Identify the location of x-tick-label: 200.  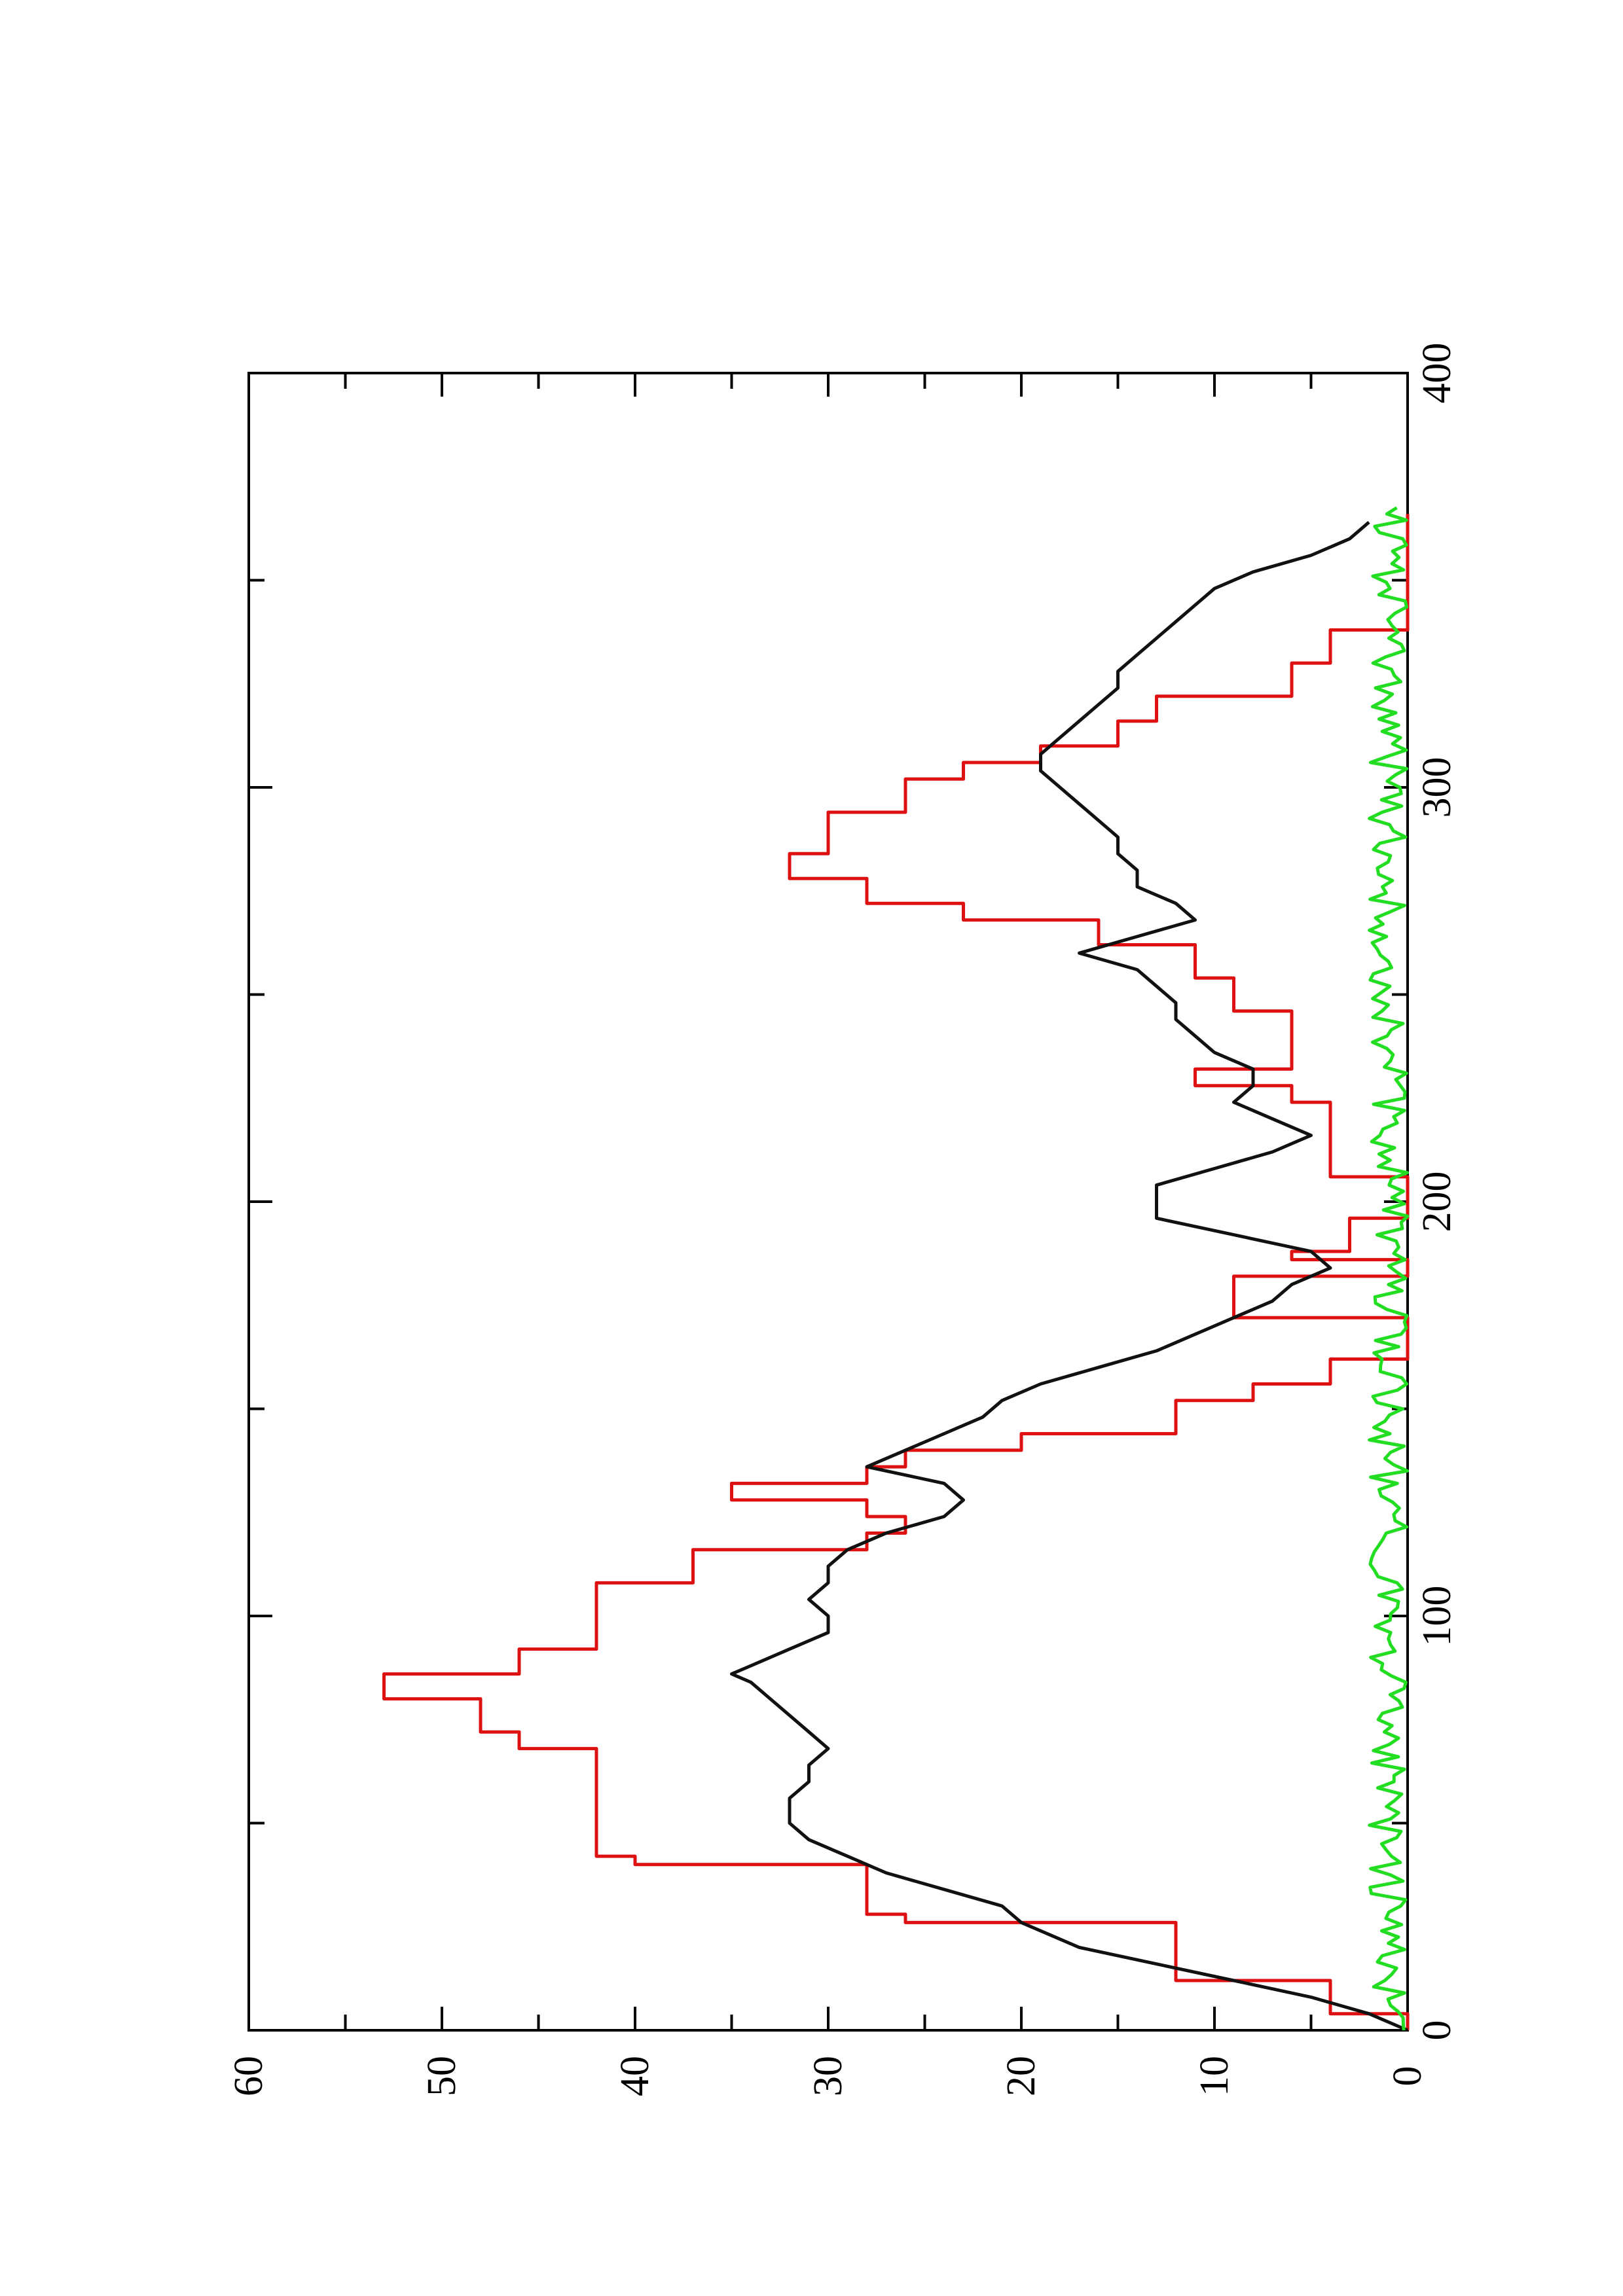
(1437, 1202).